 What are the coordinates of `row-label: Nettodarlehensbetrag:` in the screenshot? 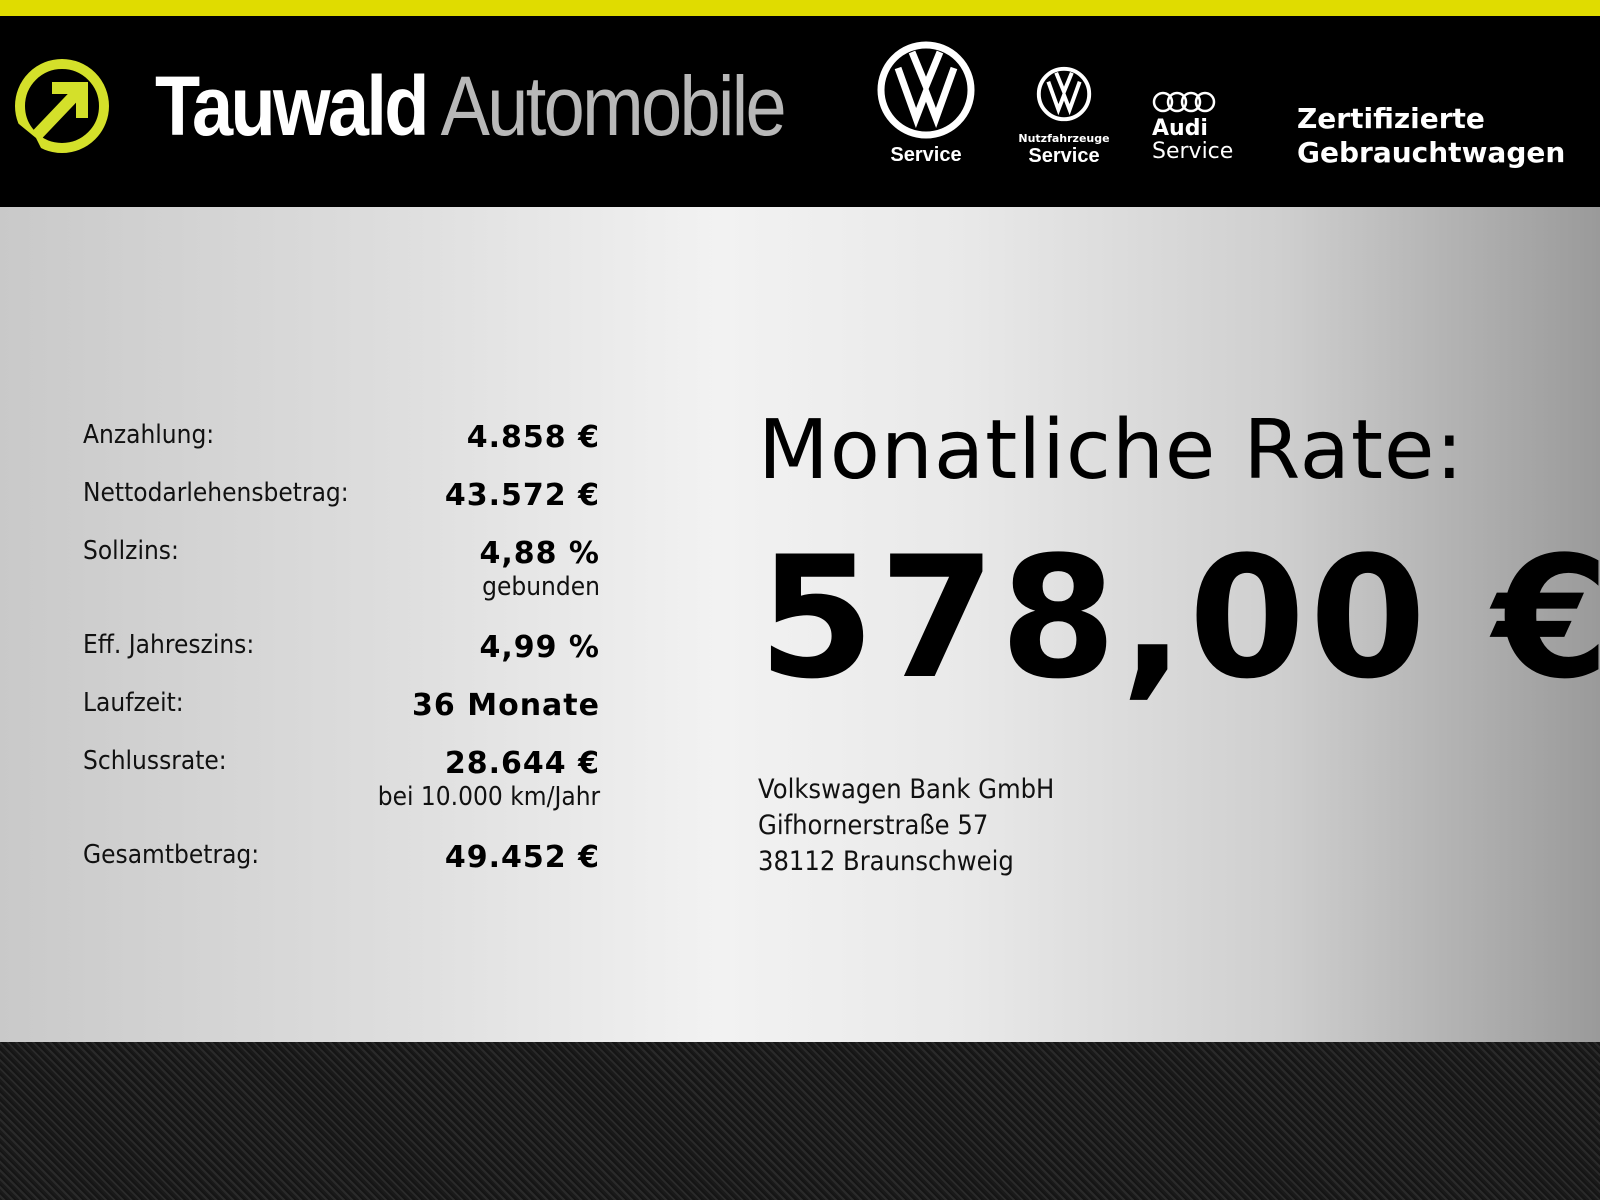 It's located at (216, 493).